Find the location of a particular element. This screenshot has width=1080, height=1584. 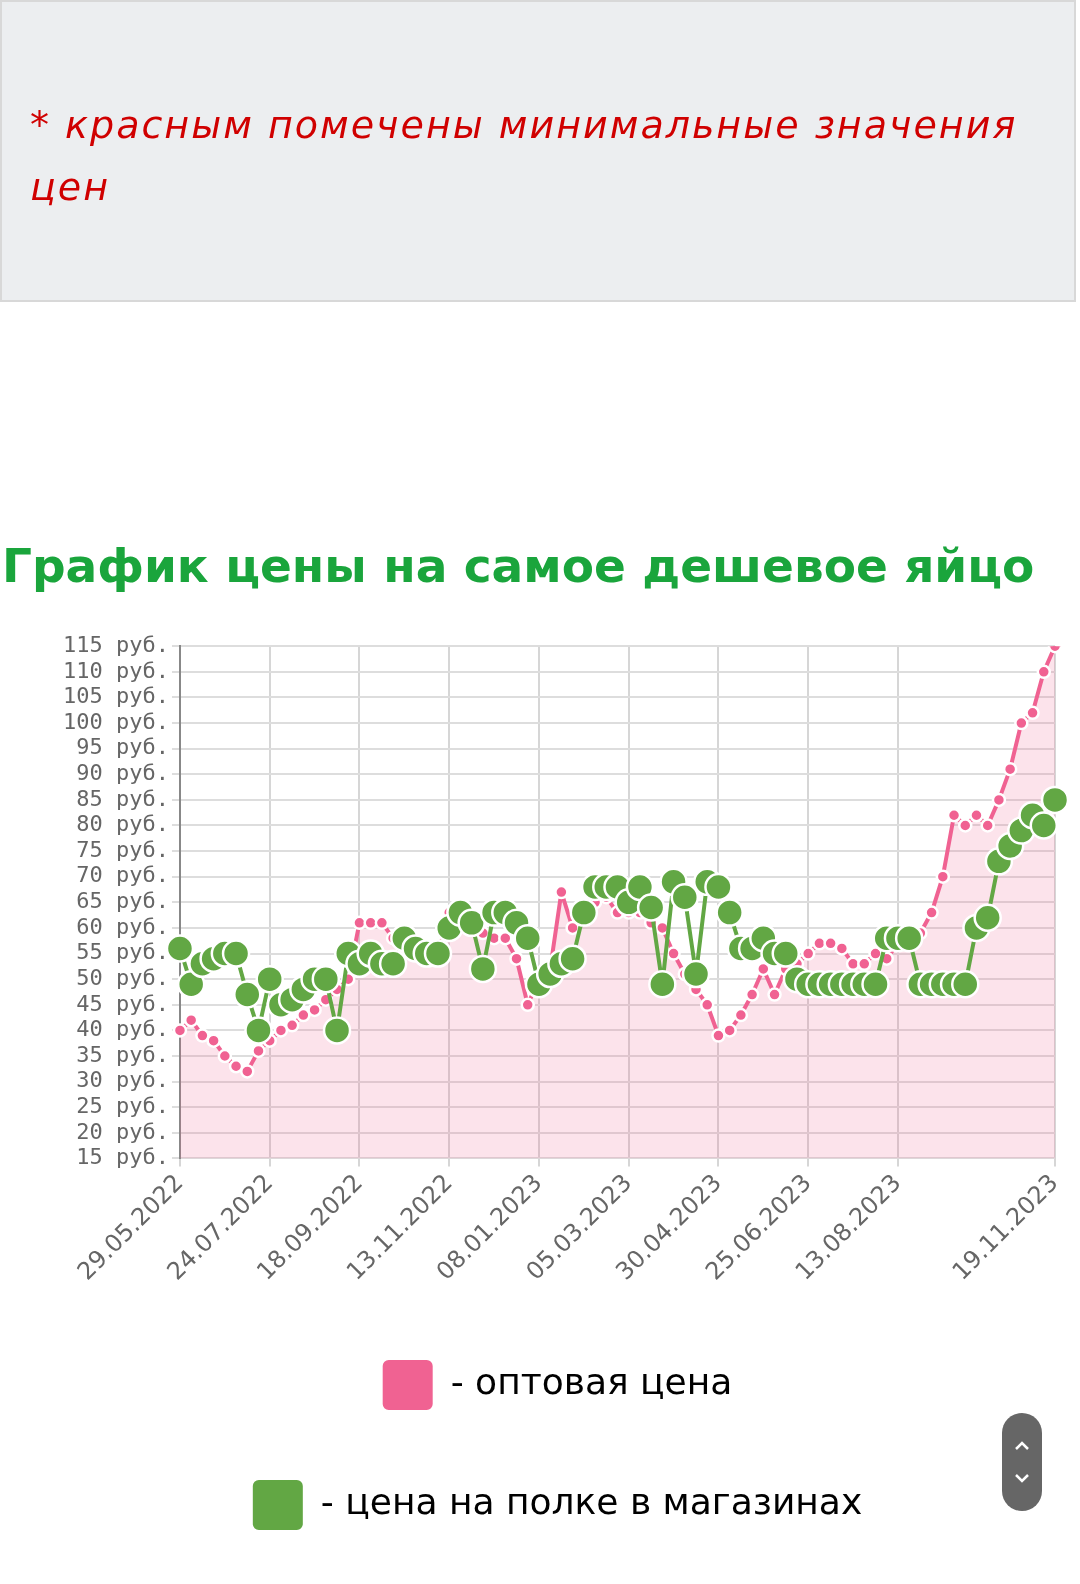

y-tick-label: 105 руб. is located at coordinates (115, 696).